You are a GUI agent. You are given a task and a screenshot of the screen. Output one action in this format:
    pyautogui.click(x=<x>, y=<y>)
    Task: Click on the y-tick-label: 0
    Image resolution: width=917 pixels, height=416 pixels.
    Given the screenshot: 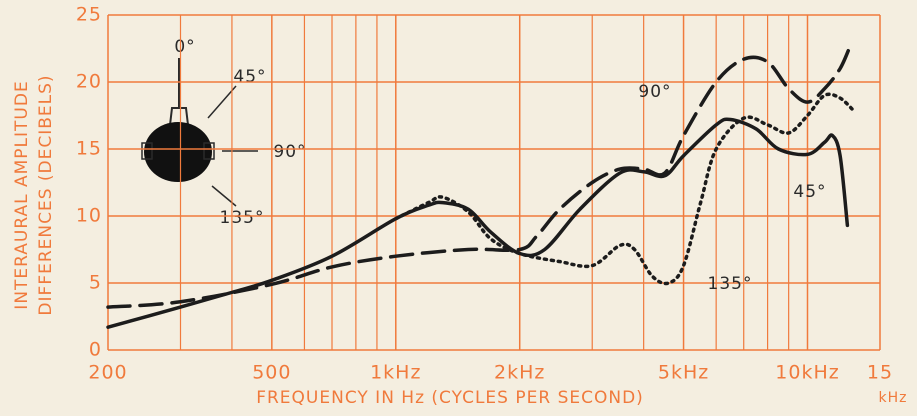 What is the action you would take?
    pyautogui.click(x=95, y=350)
    